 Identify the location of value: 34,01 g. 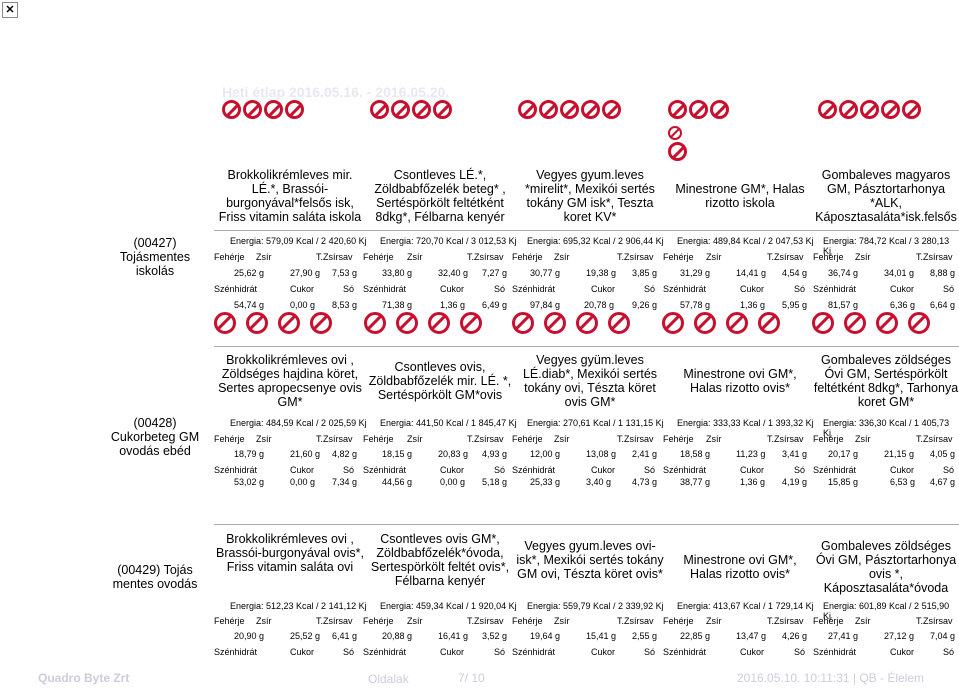
(899, 273).